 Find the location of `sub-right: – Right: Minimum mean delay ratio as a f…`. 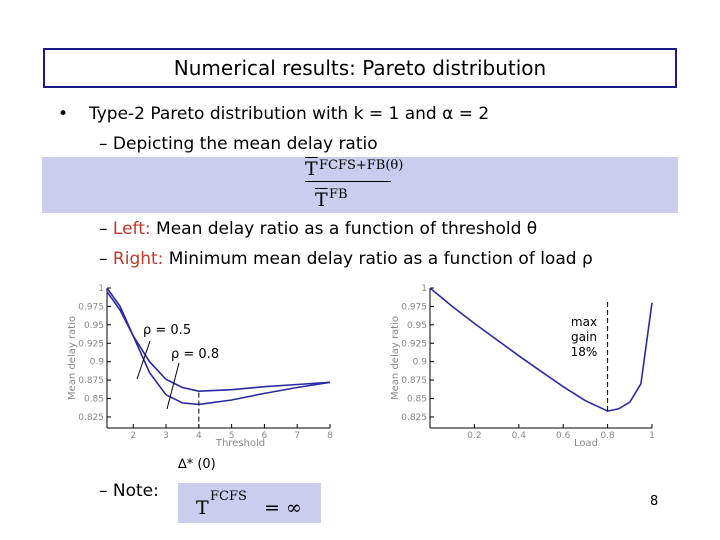

sub-right: – Right: Minimum mean delay ratio as a f… is located at coordinates (346, 259).